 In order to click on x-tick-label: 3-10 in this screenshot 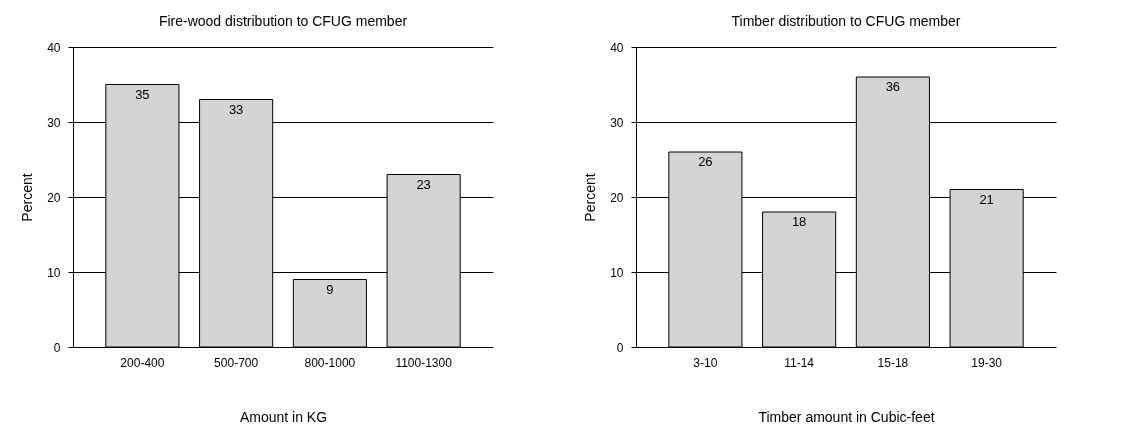, I will do `click(705, 362)`.